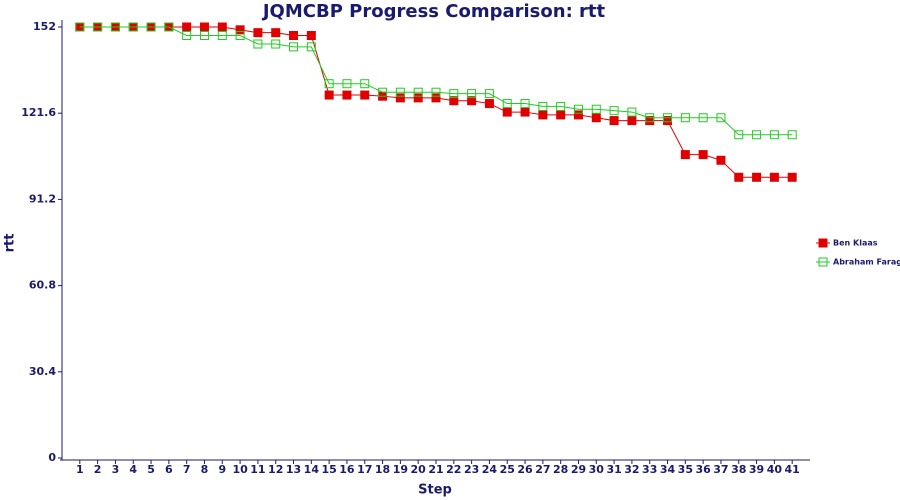  I want to click on x-tick-label: 34, so click(668, 469).